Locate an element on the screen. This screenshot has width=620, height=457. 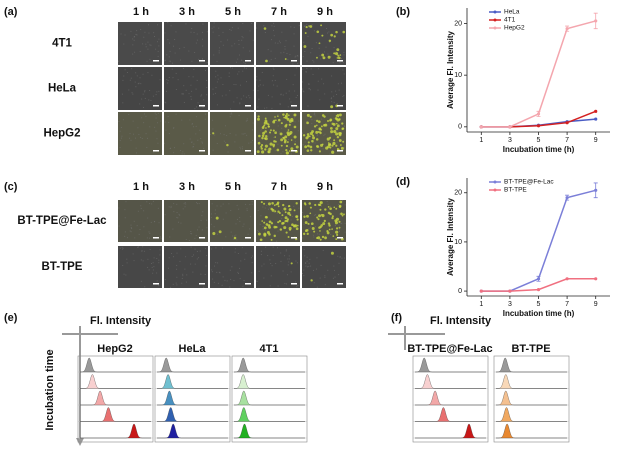
point is located at coordinates (481, 291).